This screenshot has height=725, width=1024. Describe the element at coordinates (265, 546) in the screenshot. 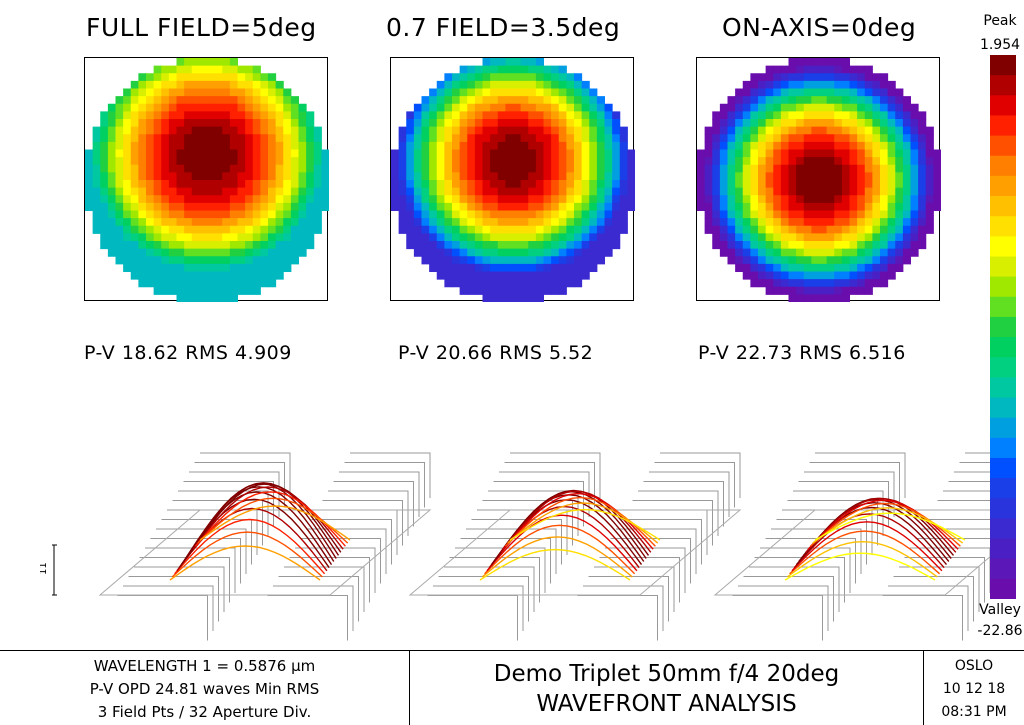

I see `wireframe-plot` at that location.